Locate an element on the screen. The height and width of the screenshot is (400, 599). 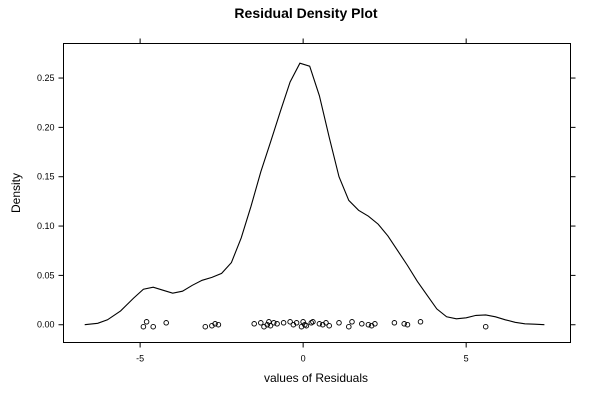
rug-points-layer is located at coordinates (314, 324).